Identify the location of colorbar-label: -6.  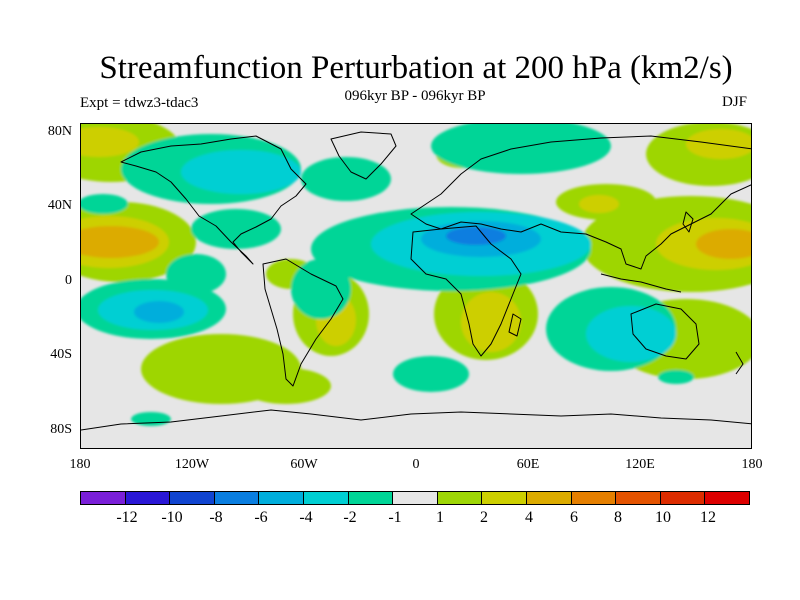
(261, 517).